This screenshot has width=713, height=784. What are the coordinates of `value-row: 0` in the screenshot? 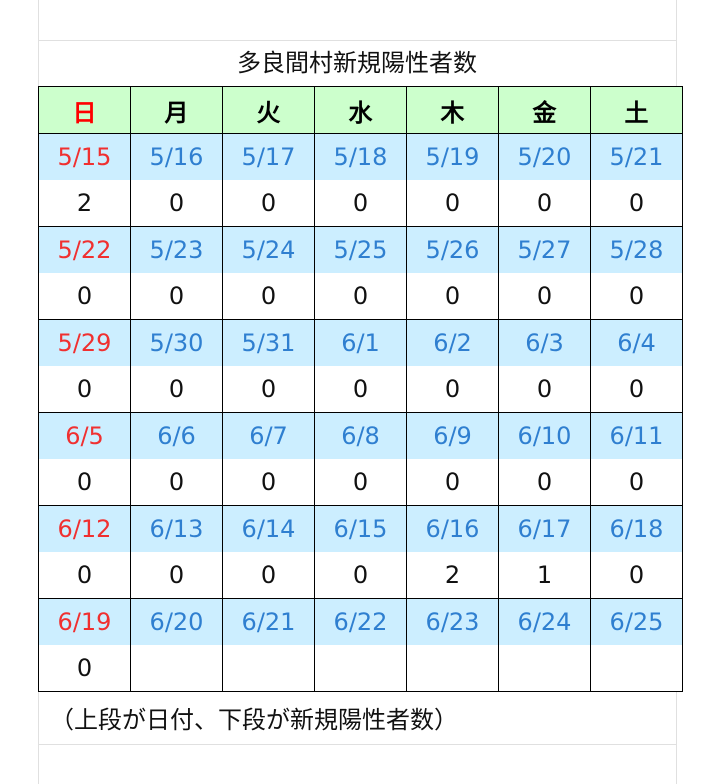 It's located at (360, 668).